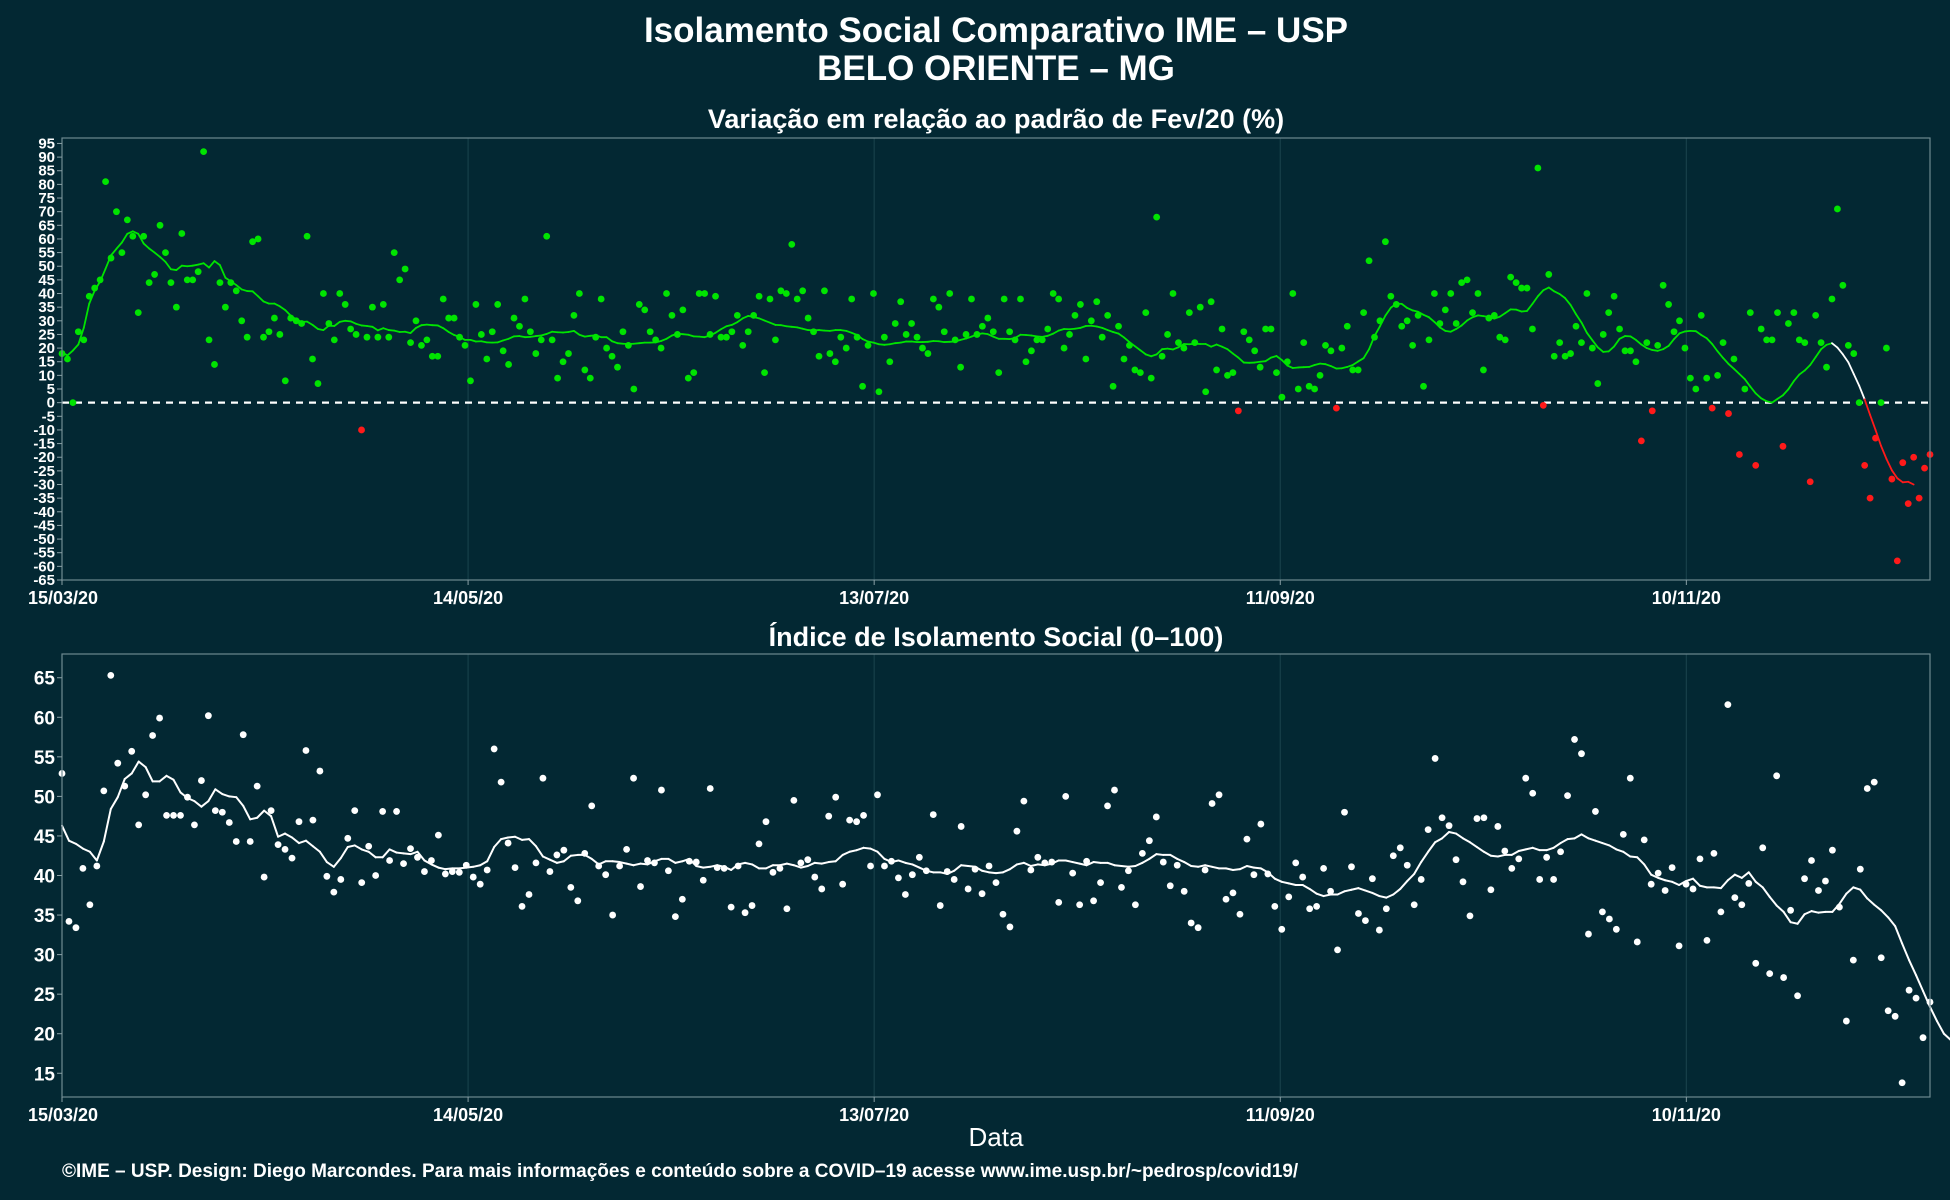 This screenshot has height=1200, width=1950. Describe the element at coordinates (51, 389) in the screenshot. I see `variation-y-tick-label: 5` at that location.